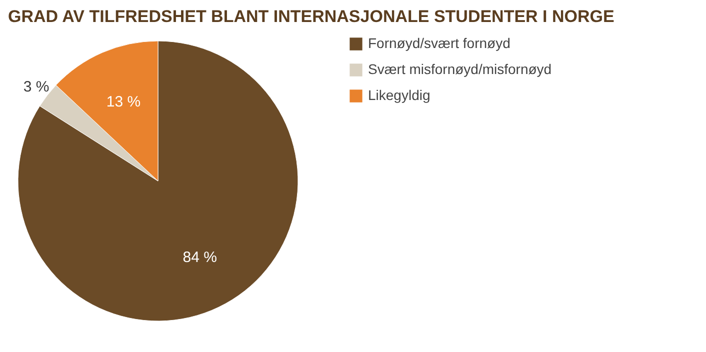 The image size is (706, 352). Describe the element at coordinates (439, 43) in the screenshot. I see `legend-label: Fornøyd/svært fornøyd` at that location.